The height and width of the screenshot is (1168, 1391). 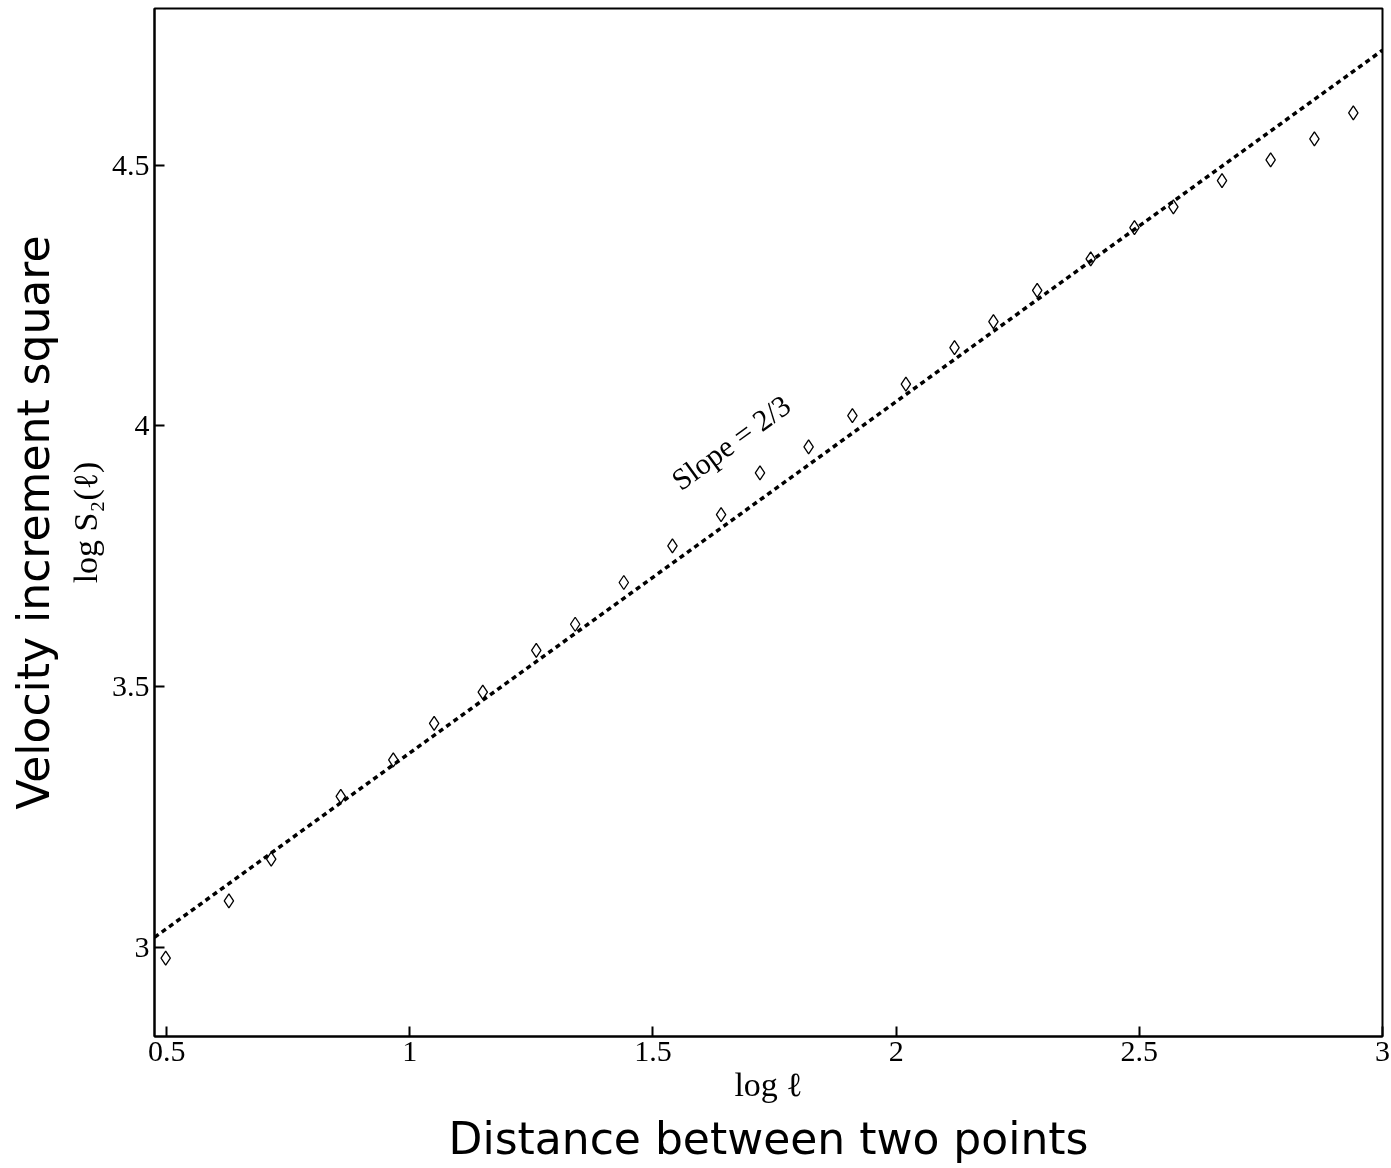 What do you see at coordinates (653, 1050) in the screenshot?
I see `x-tick-label: 1.5` at bounding box center [653, 1050].